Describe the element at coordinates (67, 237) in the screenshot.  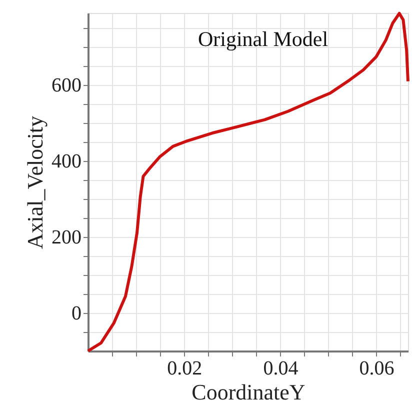
I see `y-tick-label: 200` at that location.